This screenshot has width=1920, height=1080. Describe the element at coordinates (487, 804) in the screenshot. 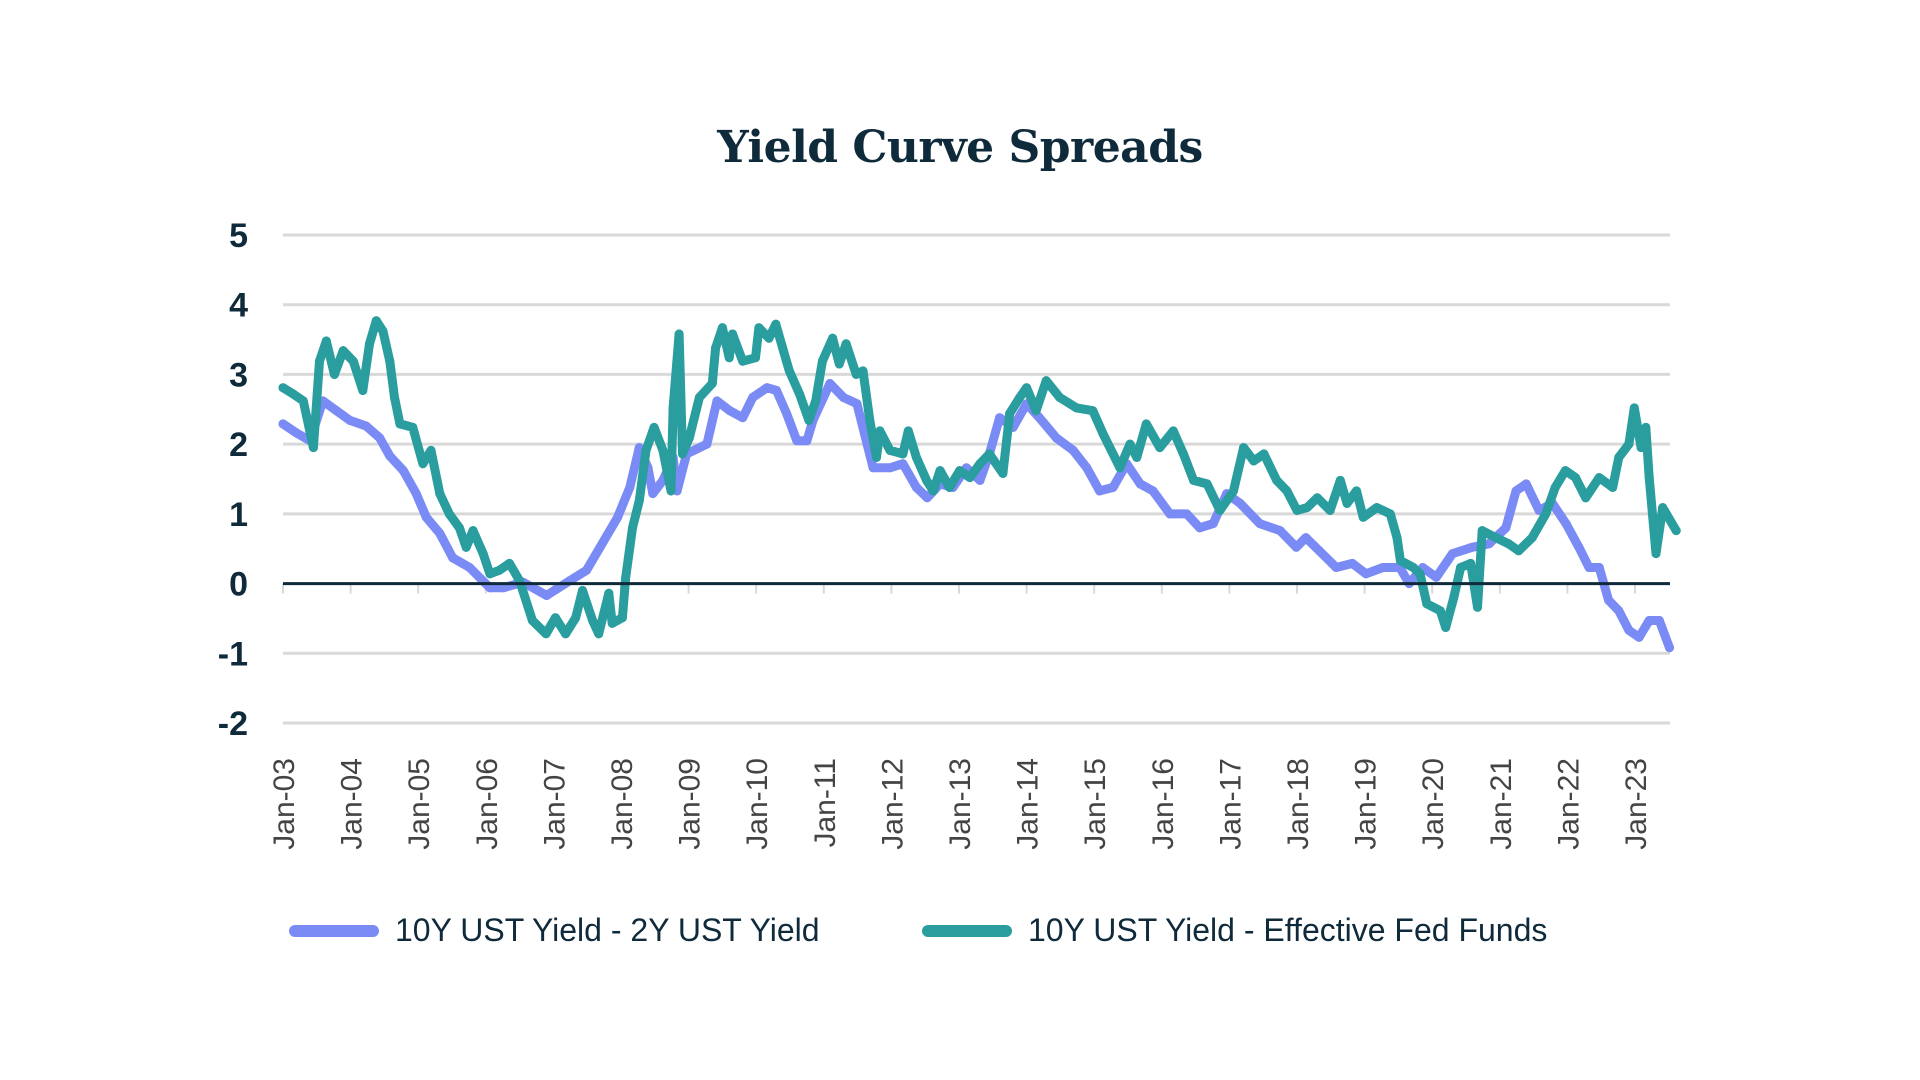

I see `x-tick-label: Jan-06` at that location.